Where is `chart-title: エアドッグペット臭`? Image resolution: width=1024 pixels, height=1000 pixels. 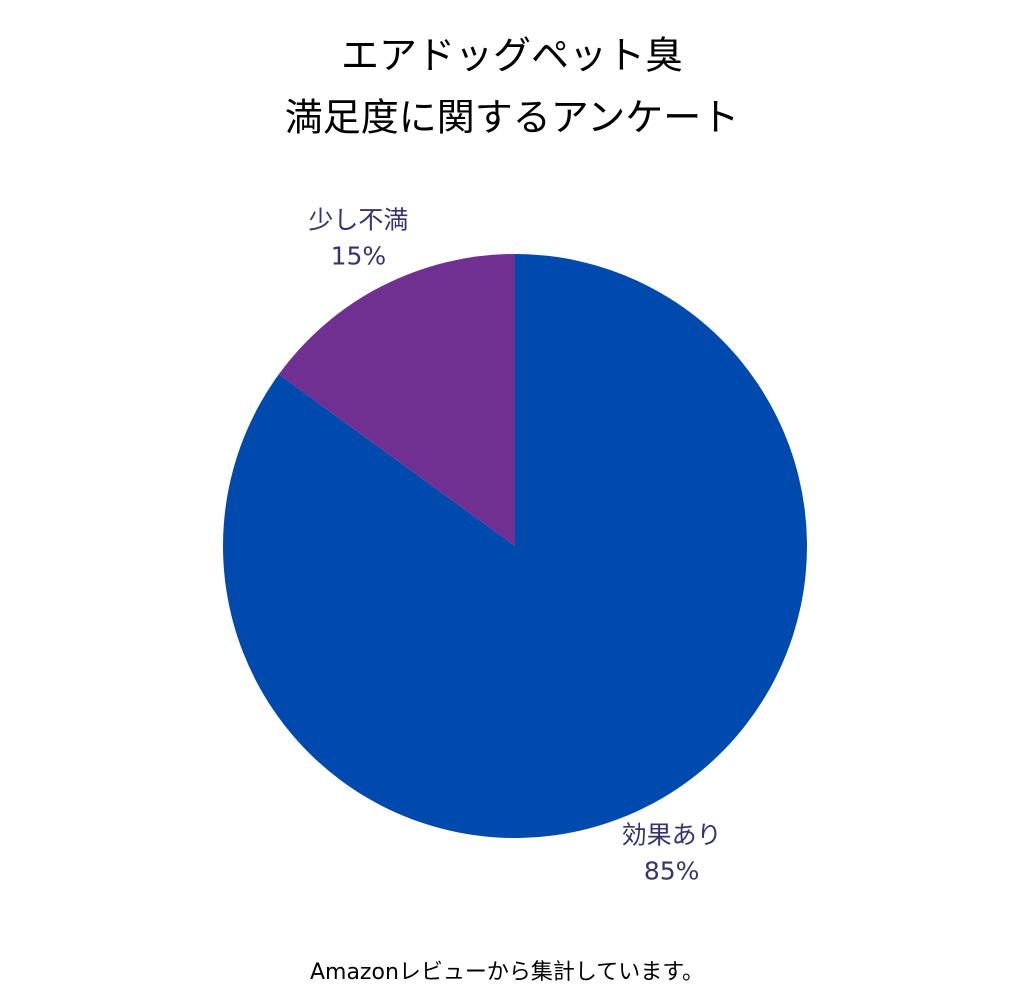
chart-title: エアドッグペット臭 is located at coordinates (512, 56).